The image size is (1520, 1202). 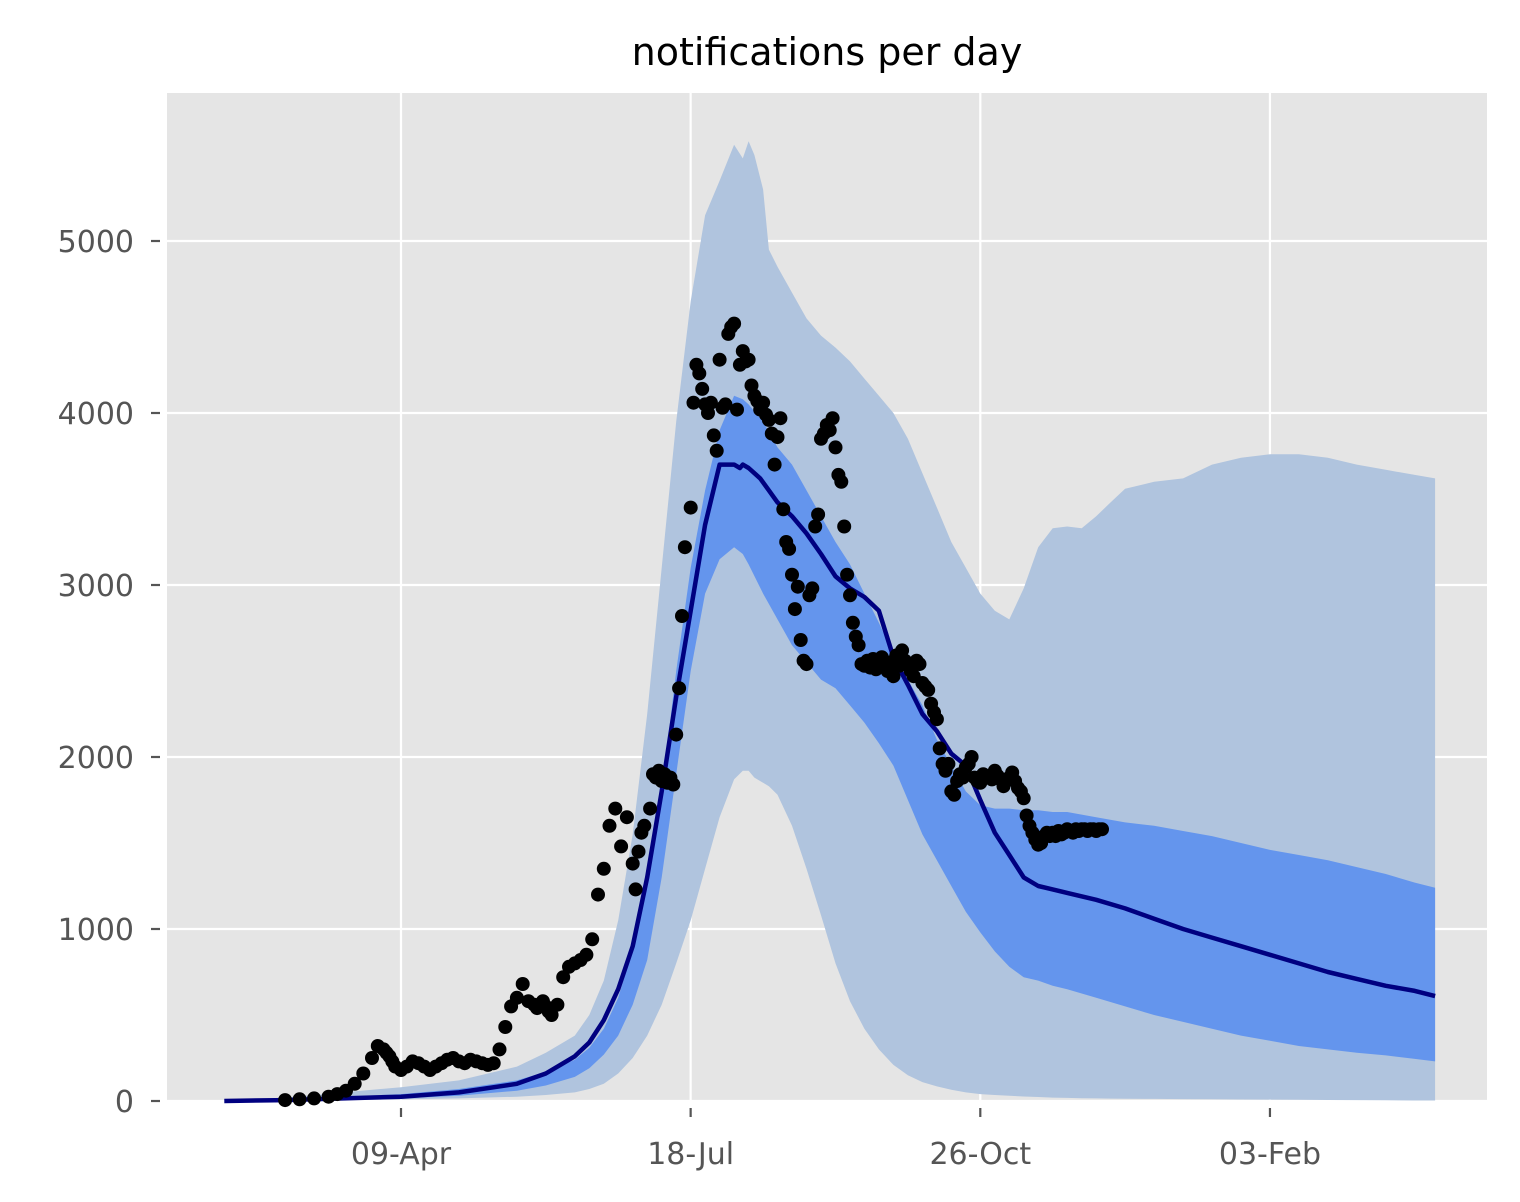 I want to click on chart-title: notifications per day, so click(x=827, y=52).